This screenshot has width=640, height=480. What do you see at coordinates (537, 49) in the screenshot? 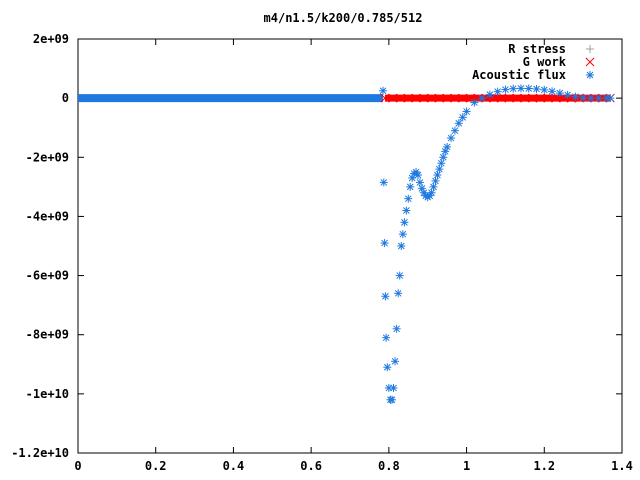
I see `legend-label: R stress` at bounding box center [537, 49].